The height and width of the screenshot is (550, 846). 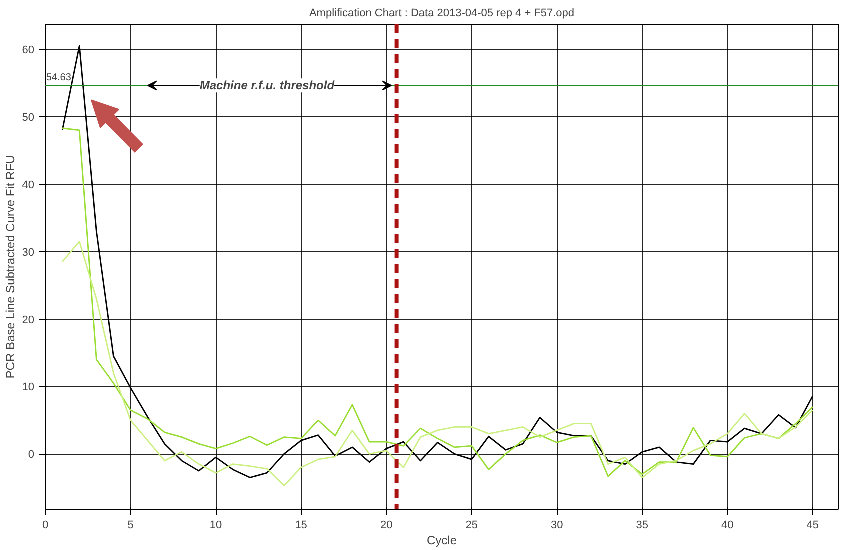 I want to click on ref-line-label: 54.63, so click(x=59, y=78).